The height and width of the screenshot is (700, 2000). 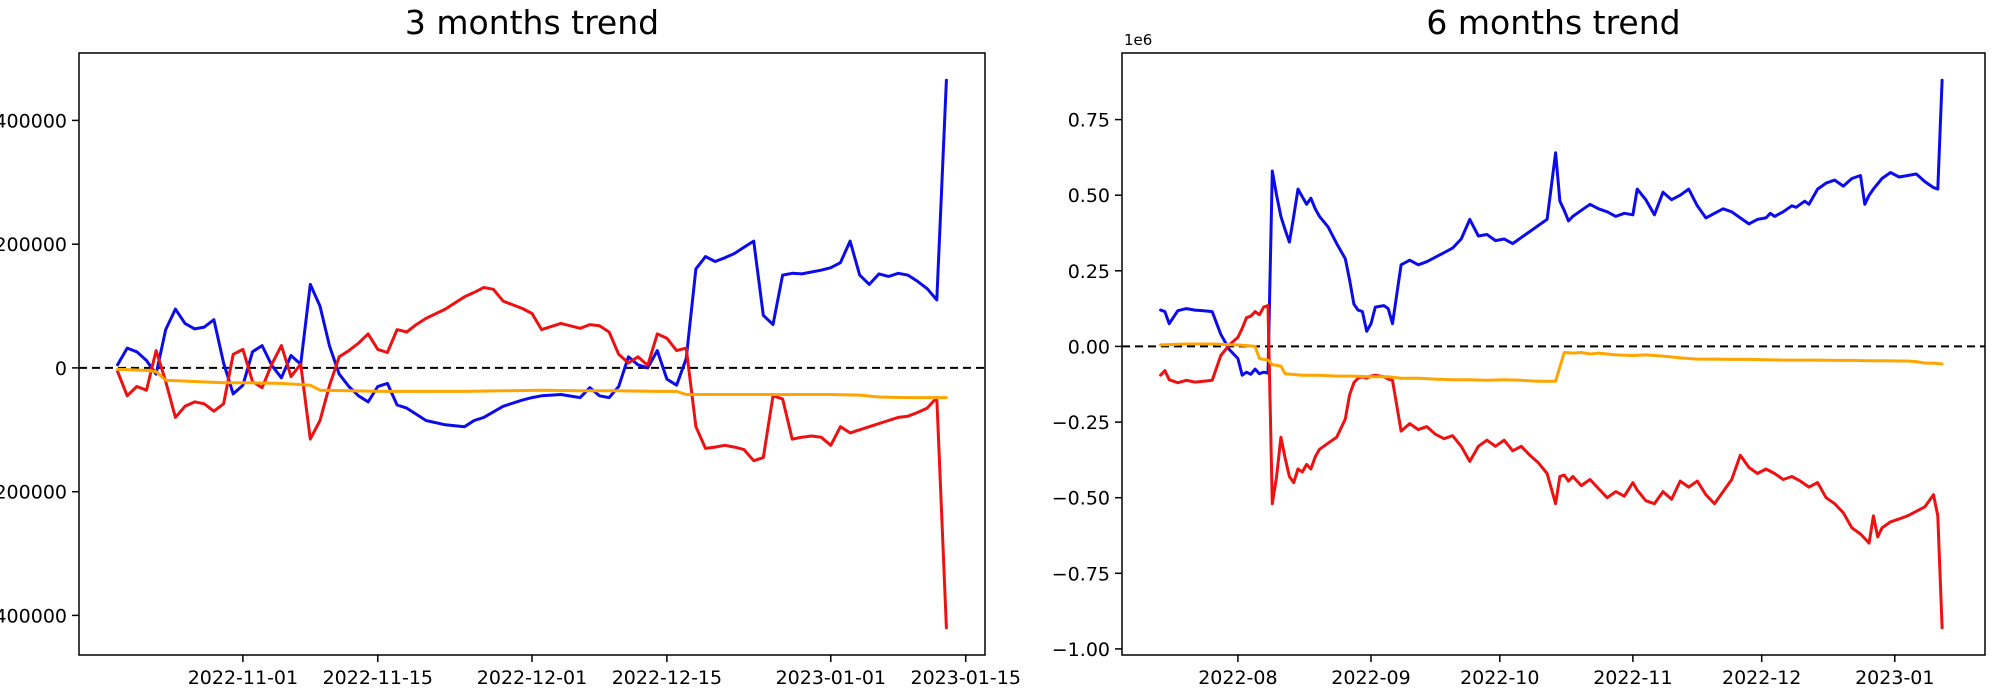 I want to click on chart-title-3-months: 3 months trend, so click(x=532, y=22).